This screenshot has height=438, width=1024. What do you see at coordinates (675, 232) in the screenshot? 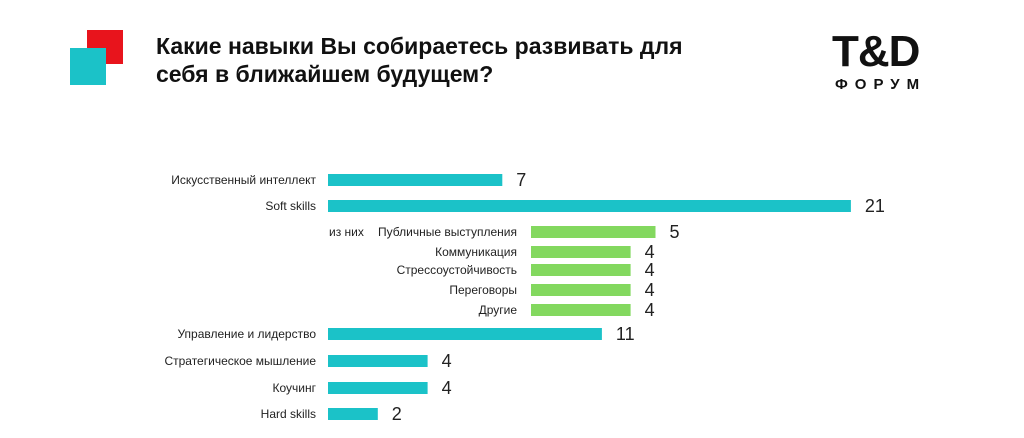
I see `value-label: 5` at bounding box center [675, 232].